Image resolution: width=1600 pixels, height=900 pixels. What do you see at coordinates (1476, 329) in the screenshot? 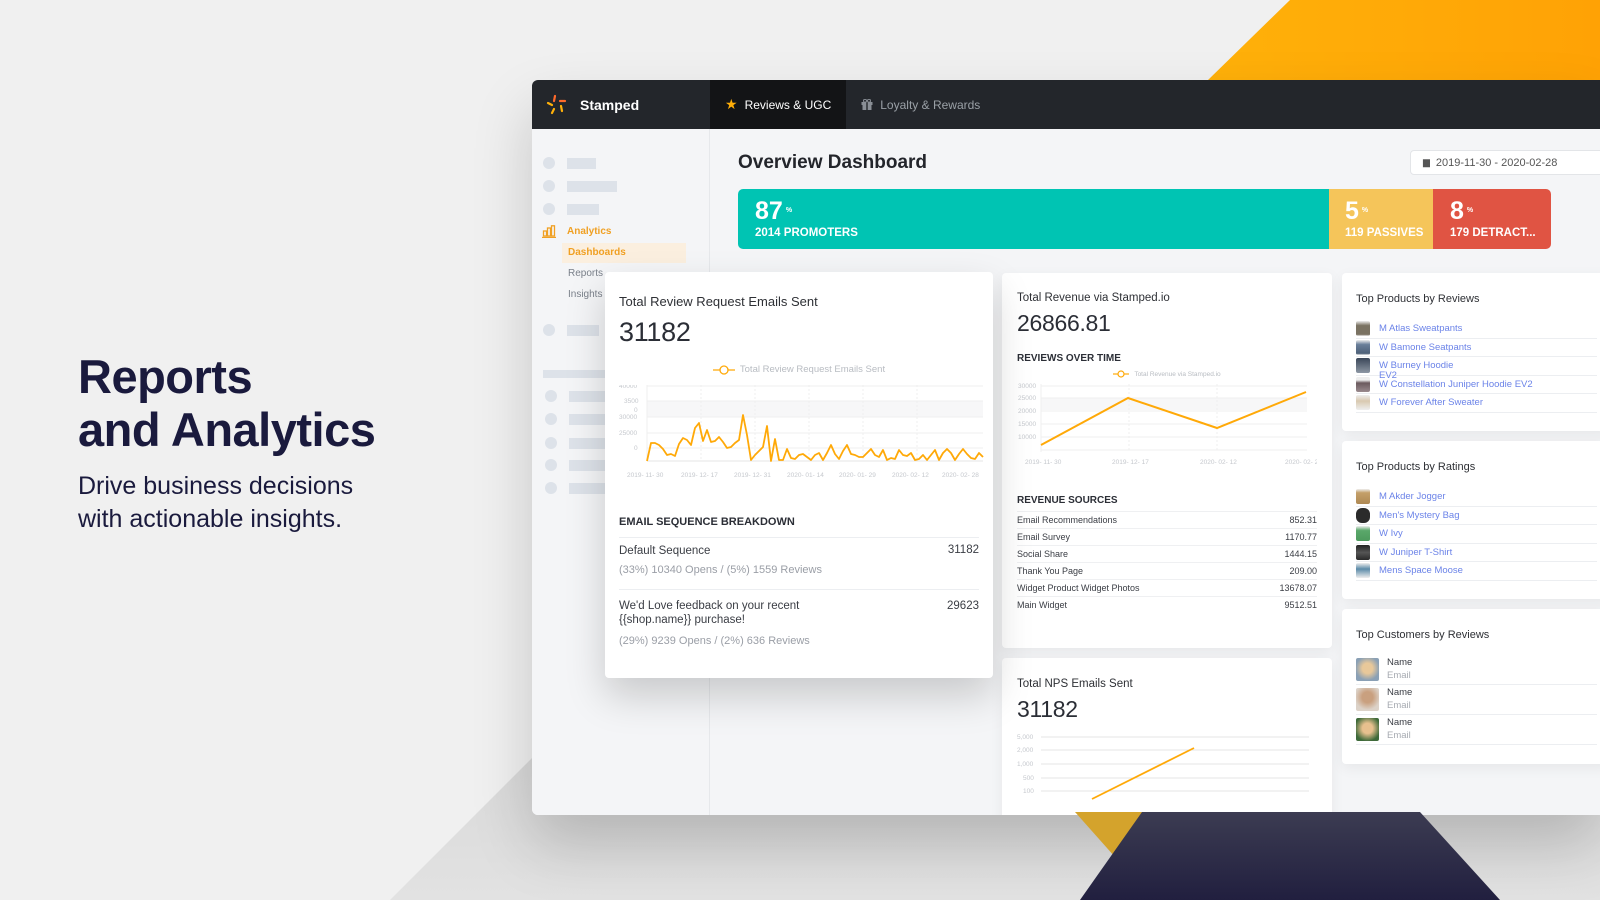
I see `list-item: M Atlas Sweatpants` at bounding box center [1476, 329].